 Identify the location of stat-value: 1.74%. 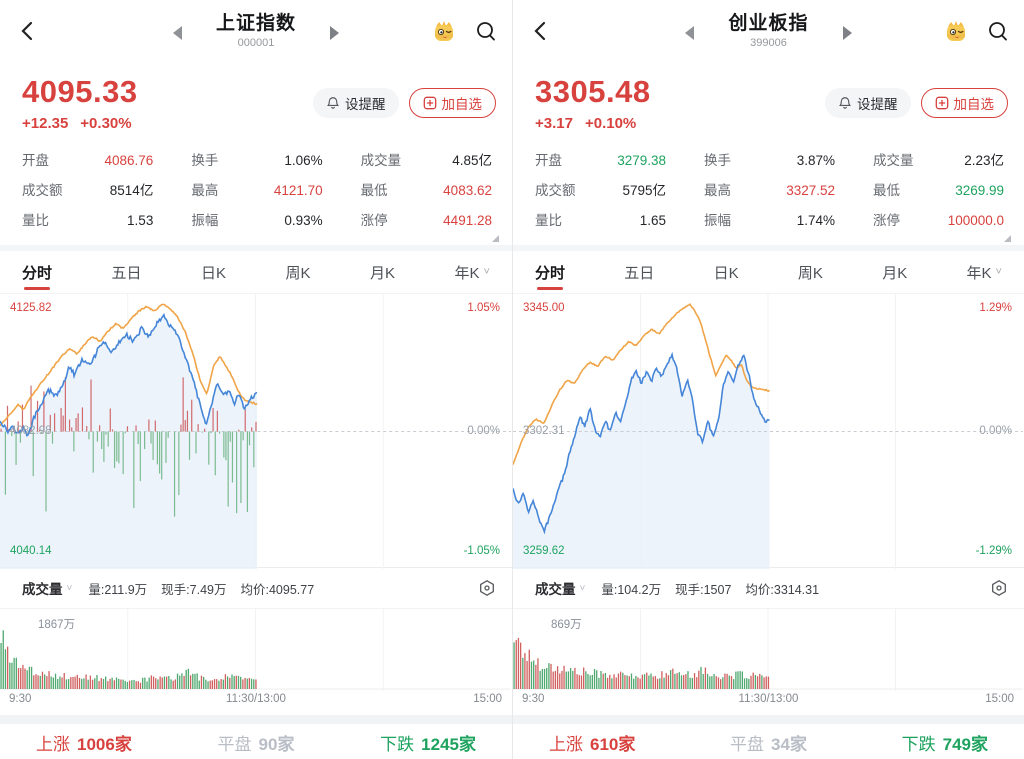
(815, 220).